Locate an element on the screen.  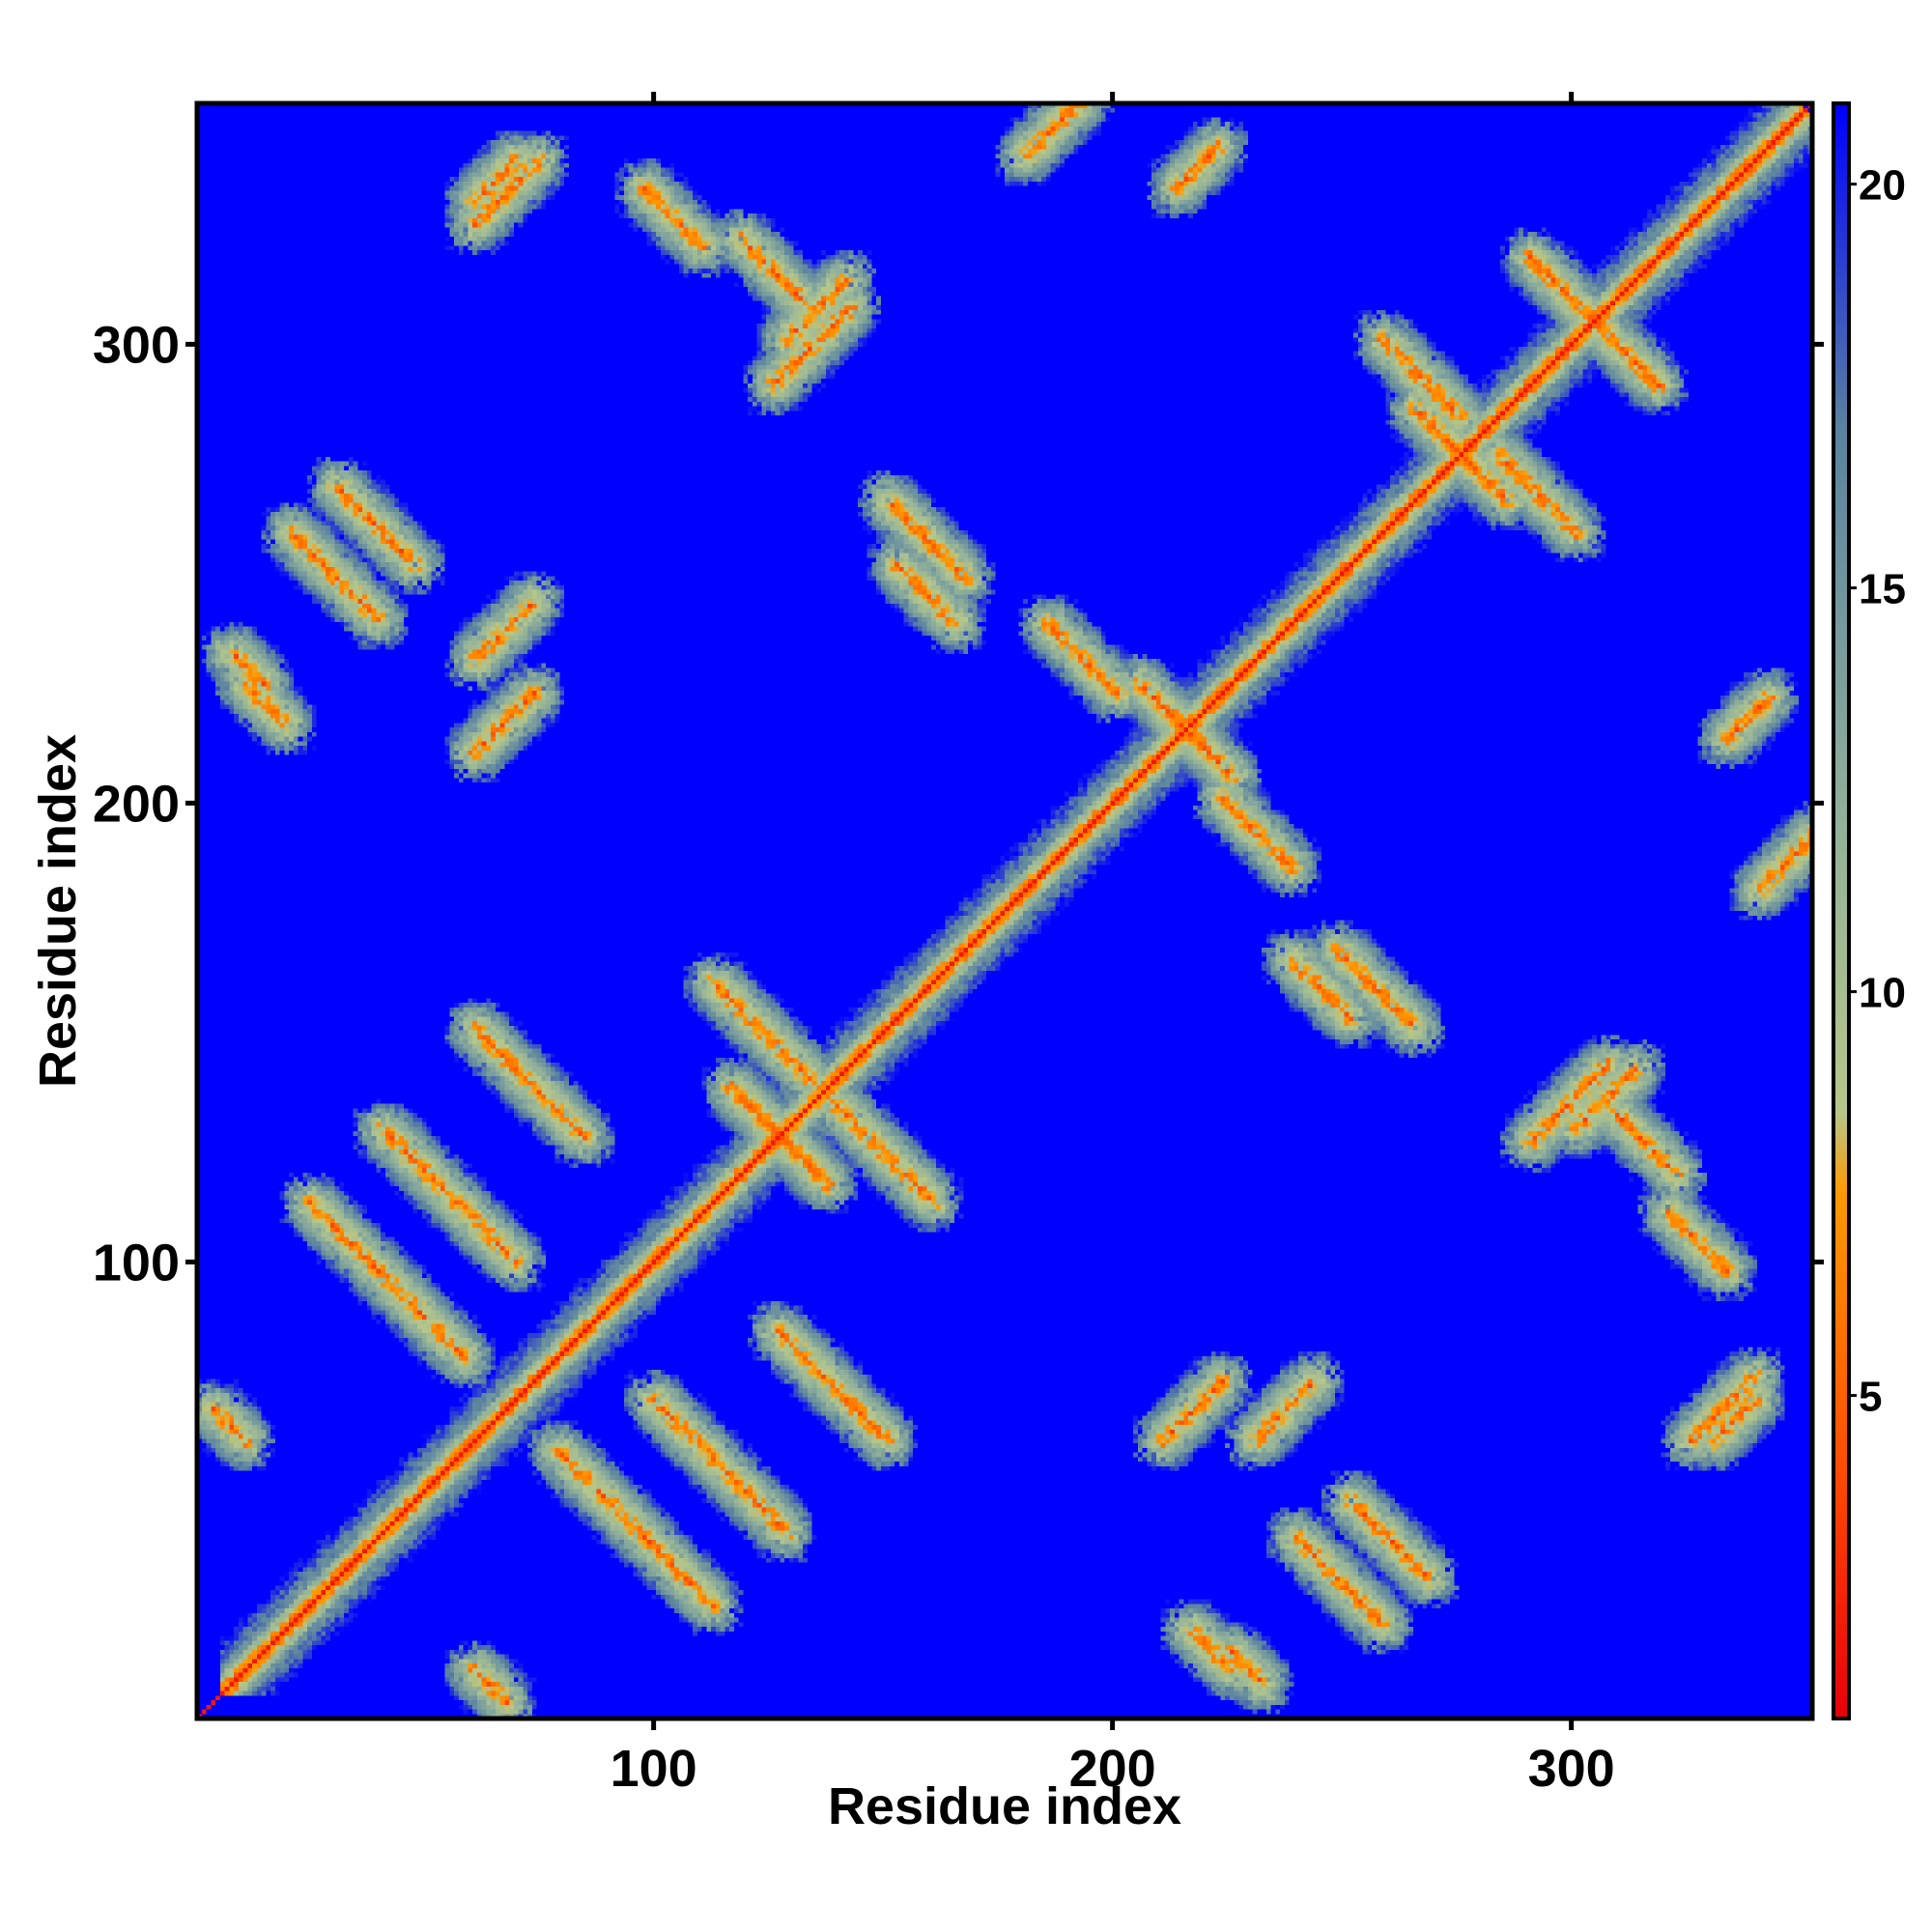
y-tick-label-200: 200 is located at coordinates (136, 804).